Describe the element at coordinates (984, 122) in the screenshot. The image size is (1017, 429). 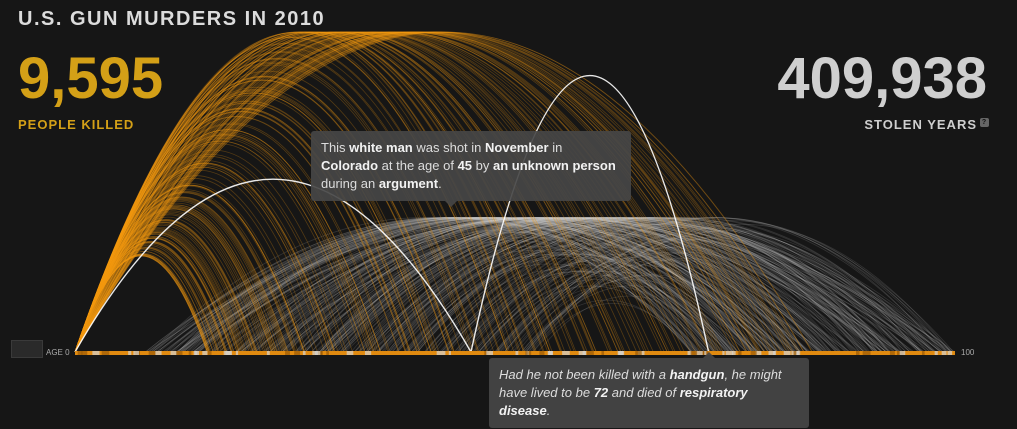
I see `help-icon: ?` at that location.